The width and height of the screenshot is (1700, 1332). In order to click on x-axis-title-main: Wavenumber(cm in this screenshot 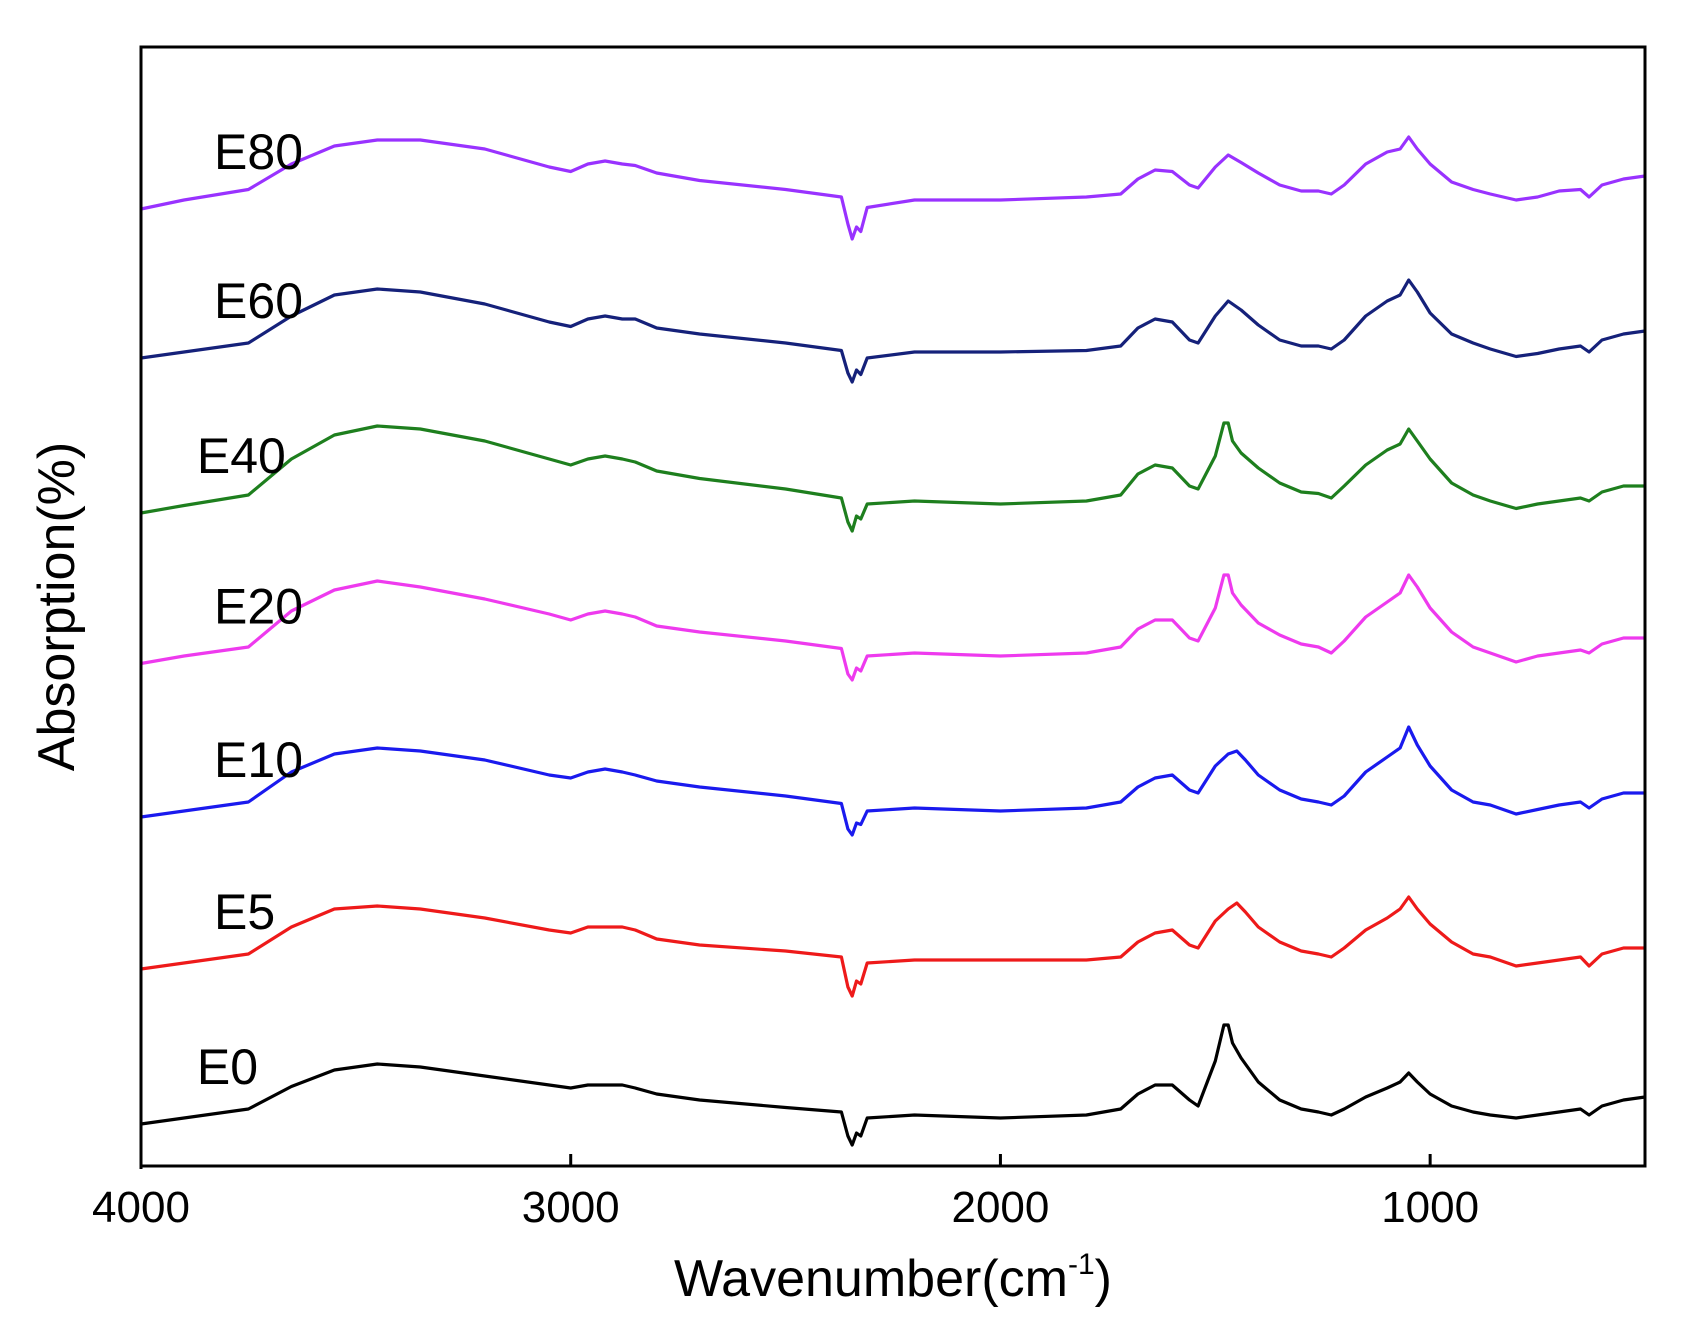, I will do `click(871, 1279)`.